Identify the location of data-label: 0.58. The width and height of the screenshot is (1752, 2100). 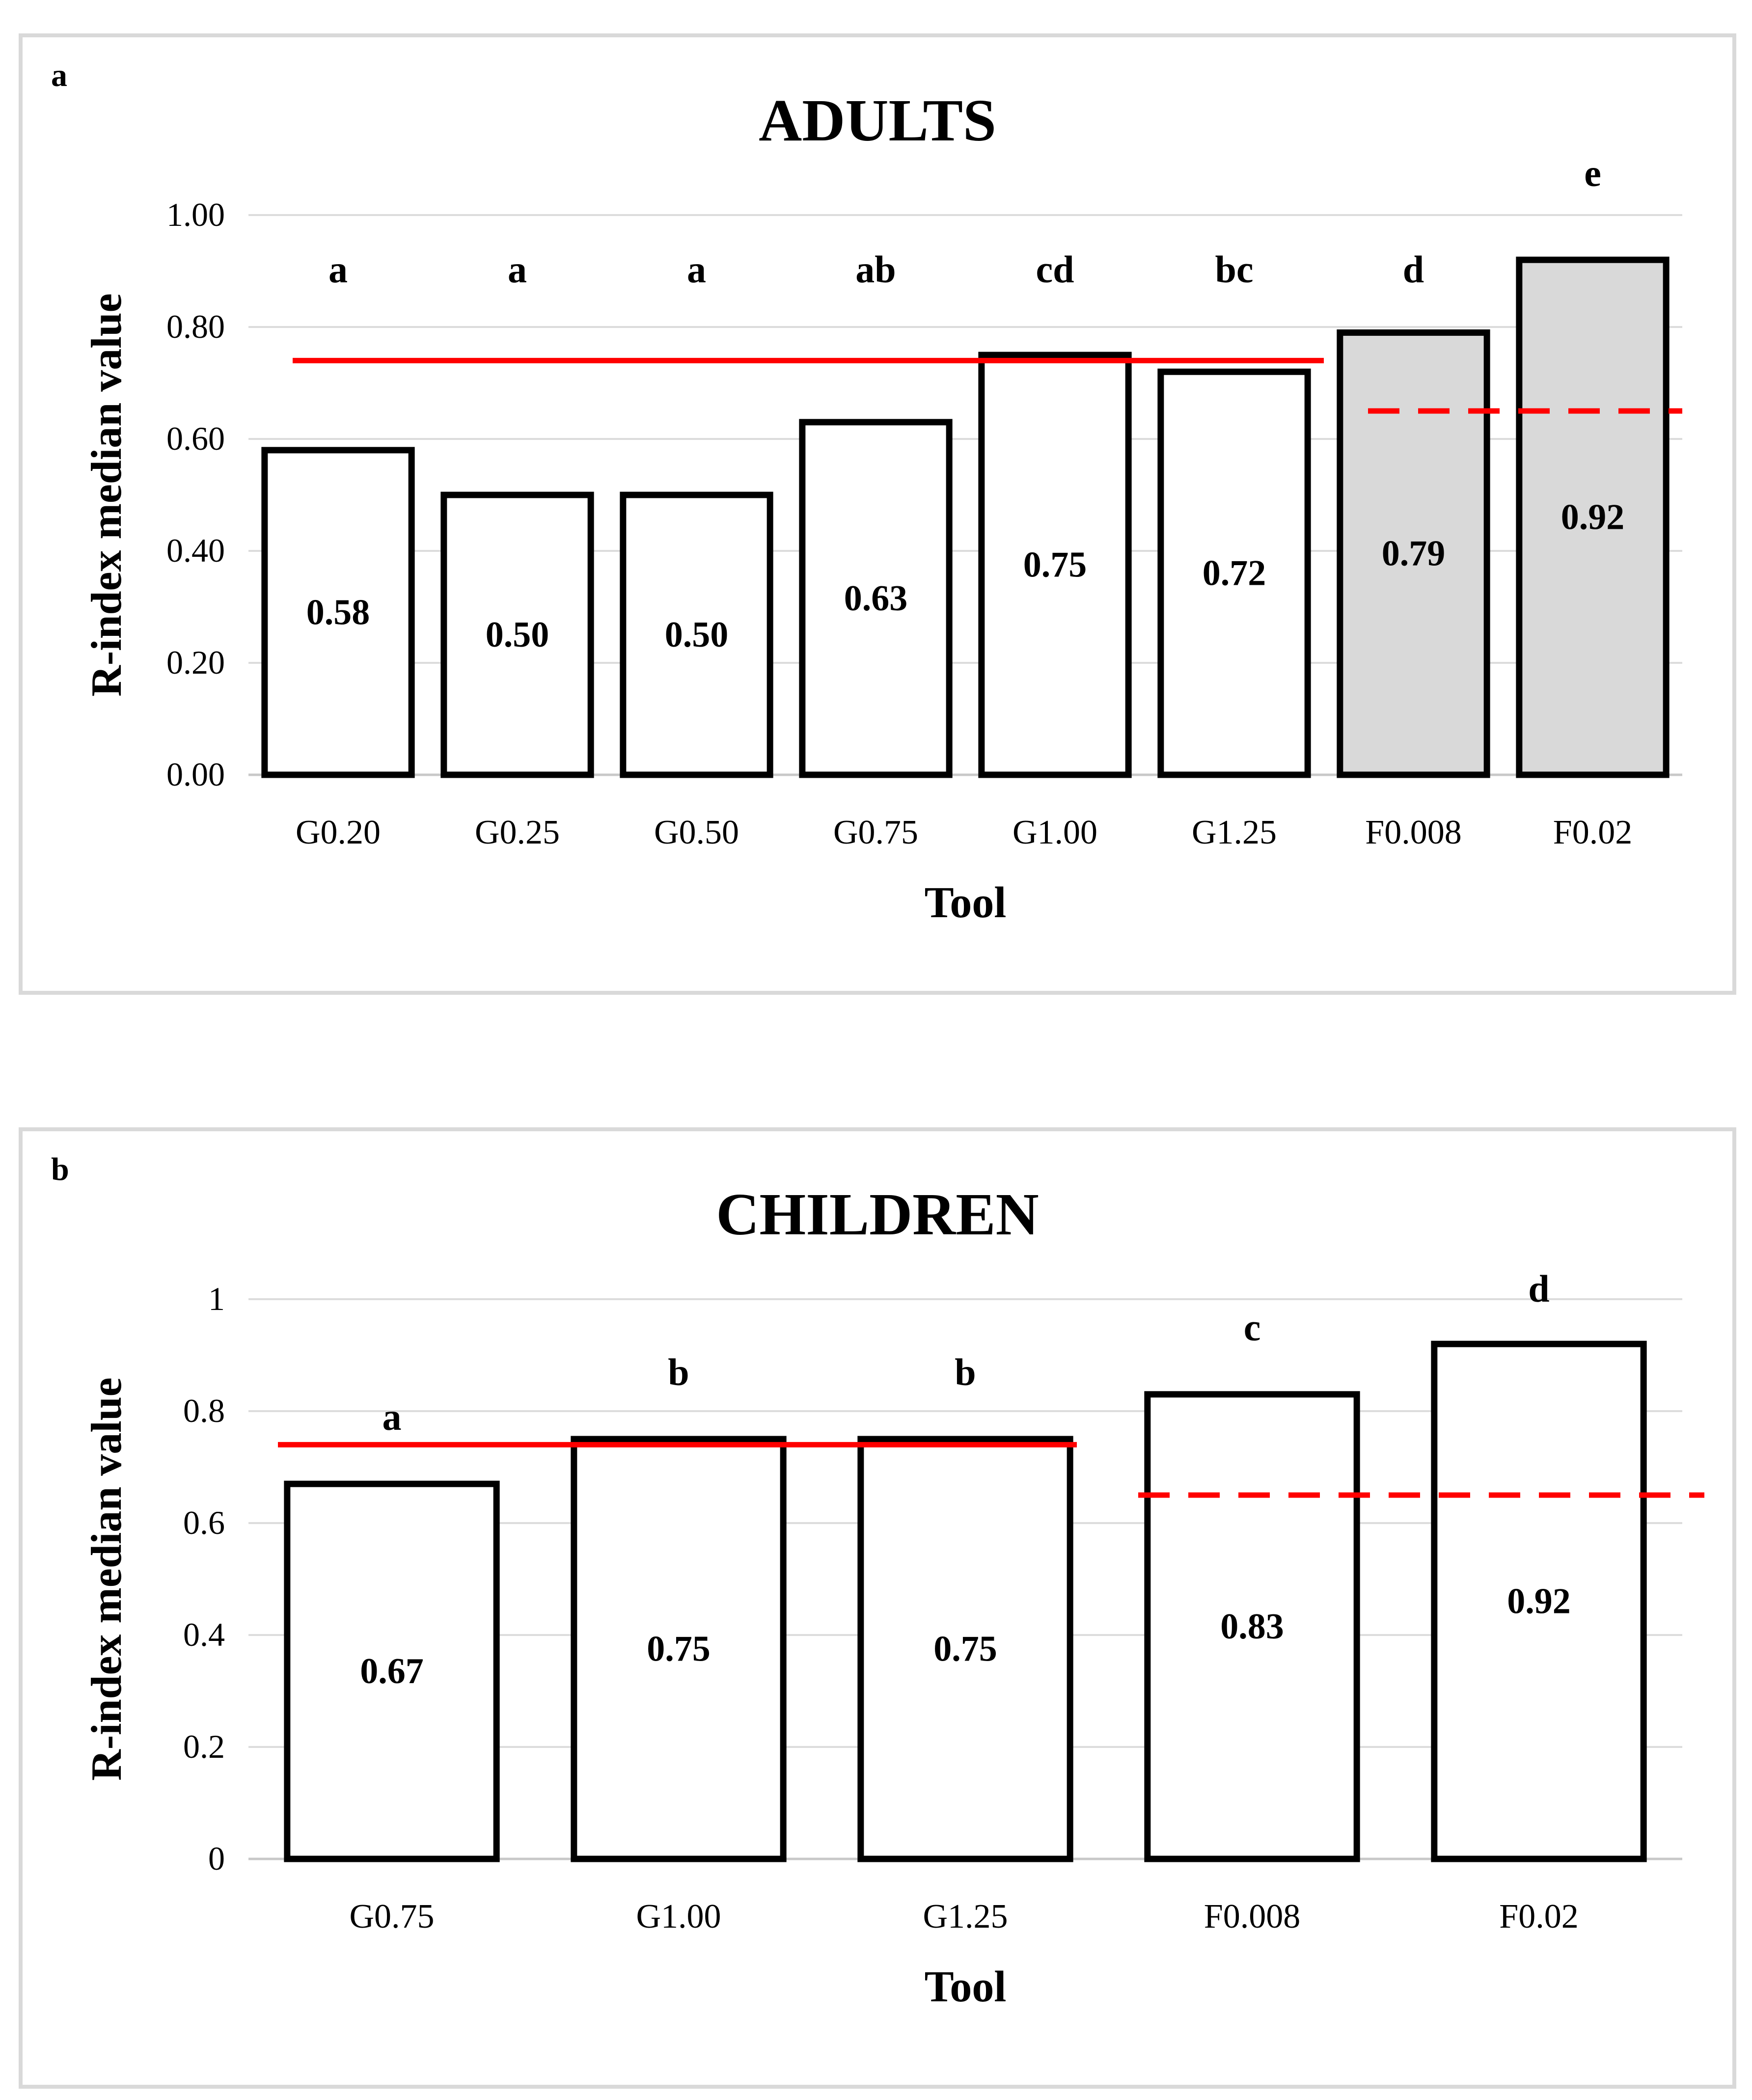
(338, 612).